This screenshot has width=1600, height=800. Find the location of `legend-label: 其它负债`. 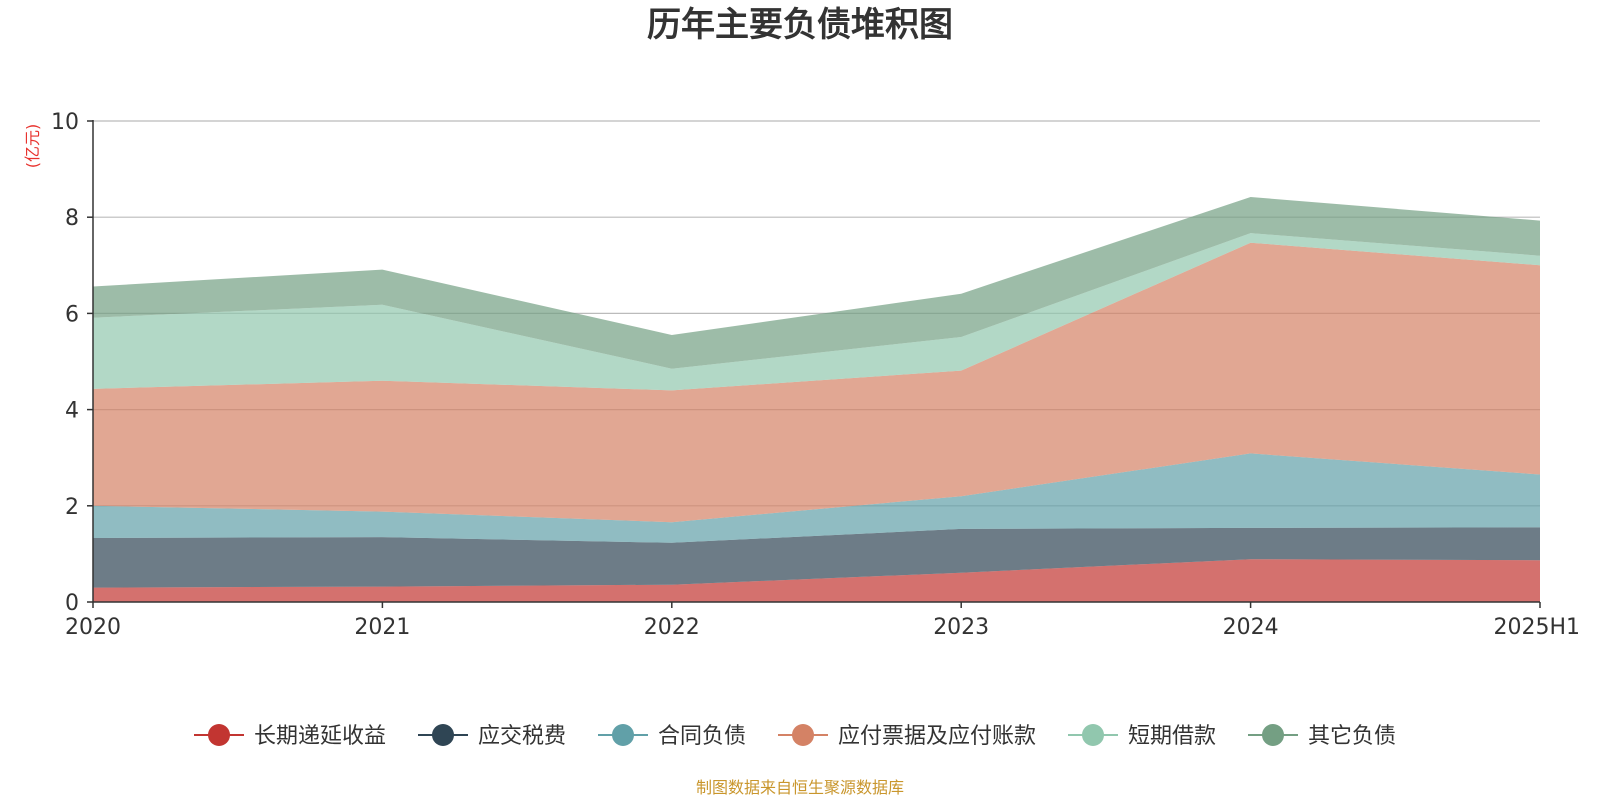

legend-label: 其它负债 is located at coordinates (1352, 736).